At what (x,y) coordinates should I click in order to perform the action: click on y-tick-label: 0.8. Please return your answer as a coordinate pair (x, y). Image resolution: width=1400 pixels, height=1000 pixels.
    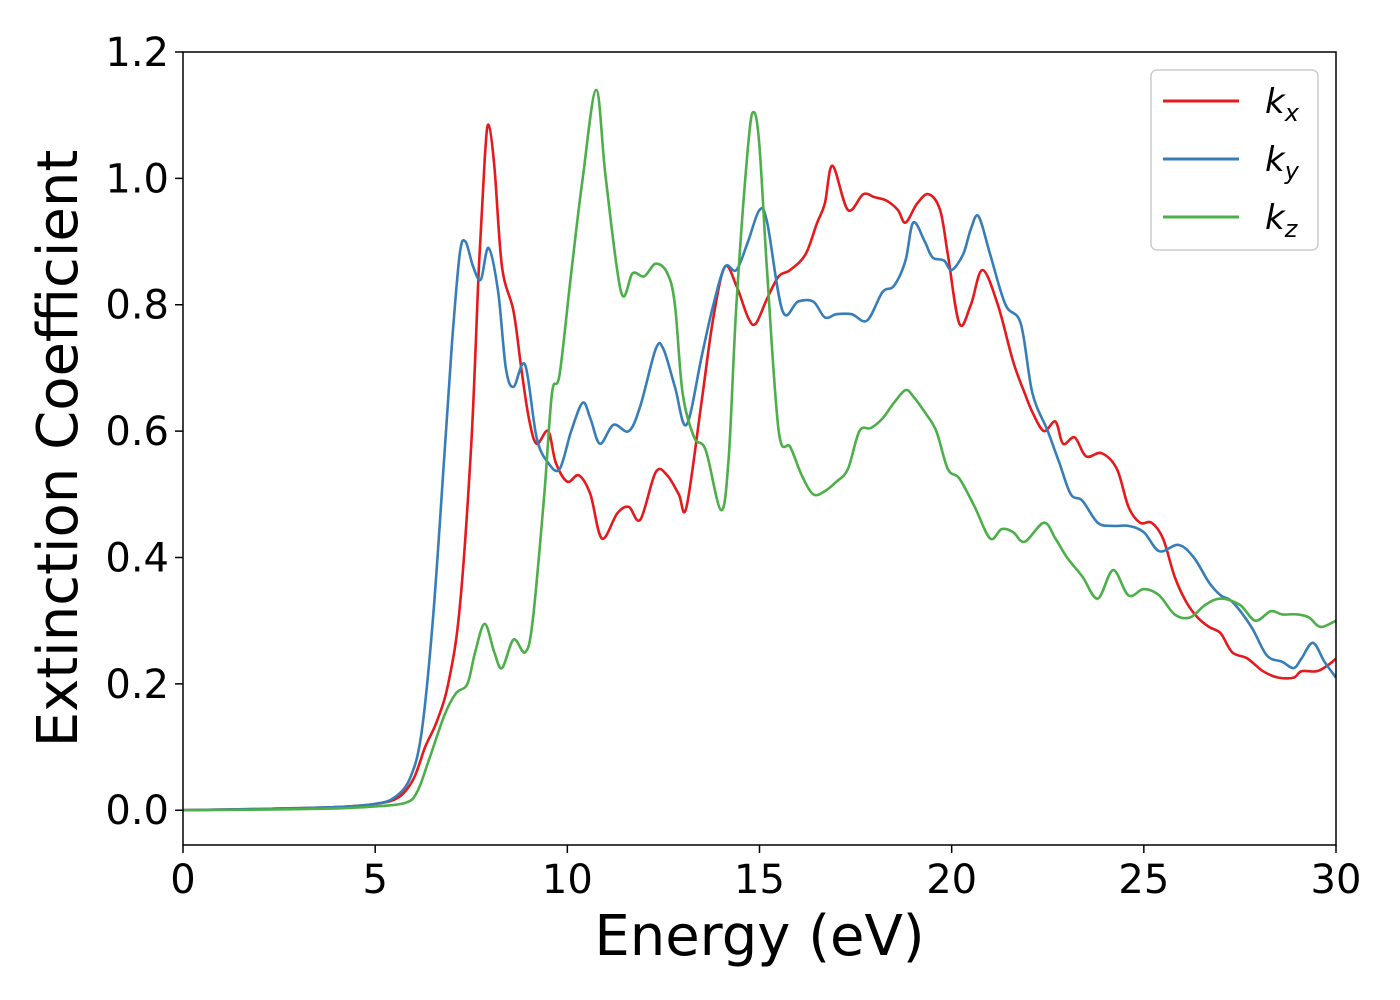
    Looking at the image, I should click on (137, 306).